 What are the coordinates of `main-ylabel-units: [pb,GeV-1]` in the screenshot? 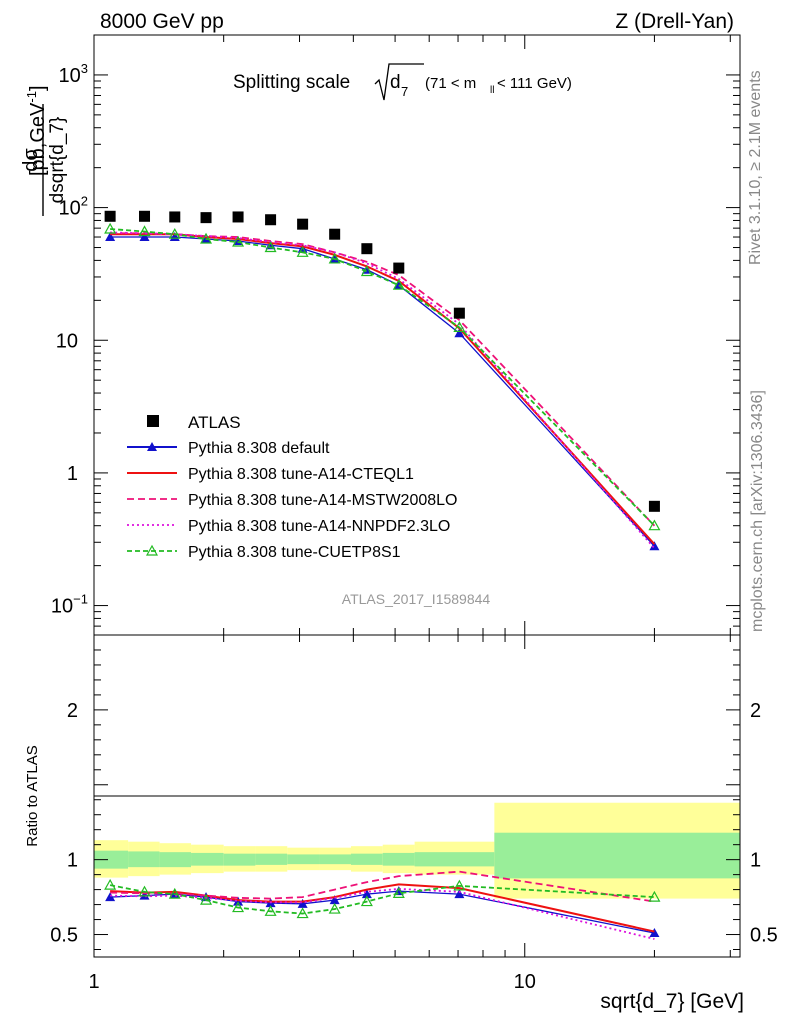 It's located at (36, 130).